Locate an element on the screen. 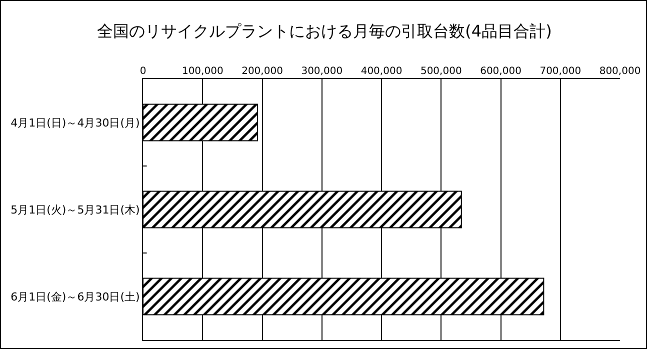 The width and height of the screenshot is (647, 349). y-tick-label: 4月1日(日)～4月30日(月) is located at coordinates (75, 123).